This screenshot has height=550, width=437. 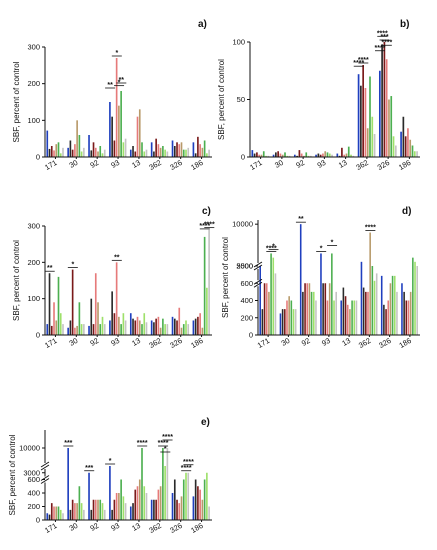 What do you see at coordinates (136, 342) in the screenshot?
I see `x-tick-label: 13` at bounding box center [136, 342].